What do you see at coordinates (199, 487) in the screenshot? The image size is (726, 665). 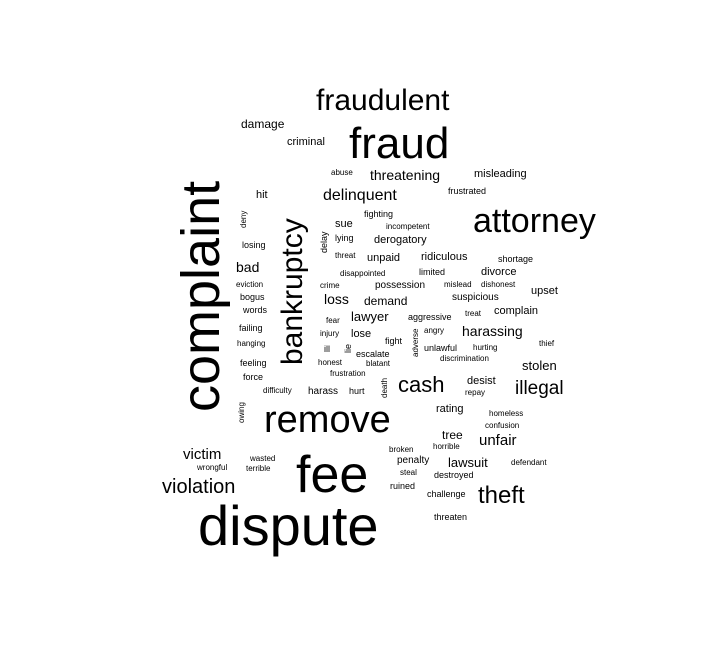 I see `word-violation: violation` at bounding box center [199, 487].